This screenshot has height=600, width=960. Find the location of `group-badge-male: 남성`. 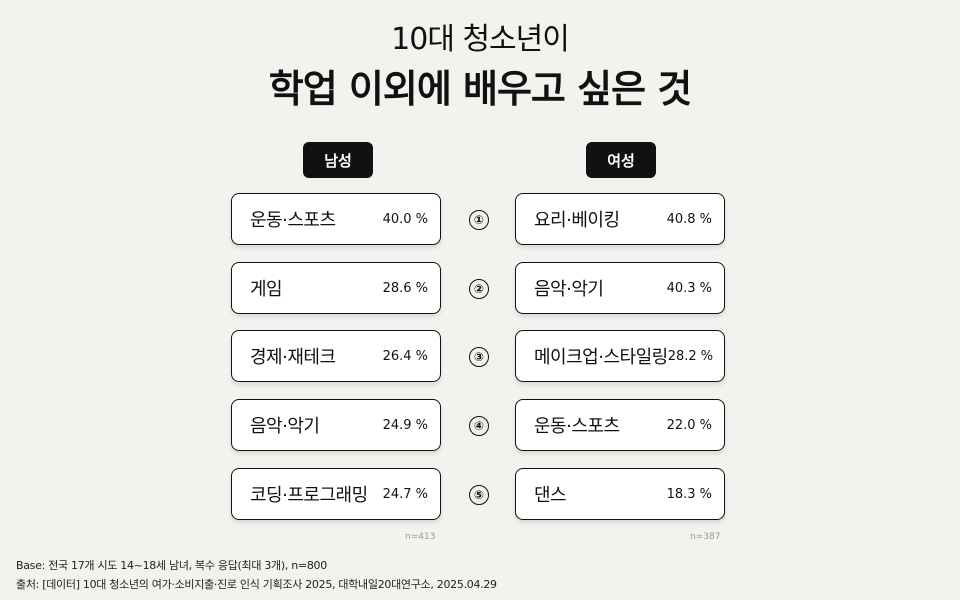

group-badge-male: 남성 is located at coordinates (338, 160).